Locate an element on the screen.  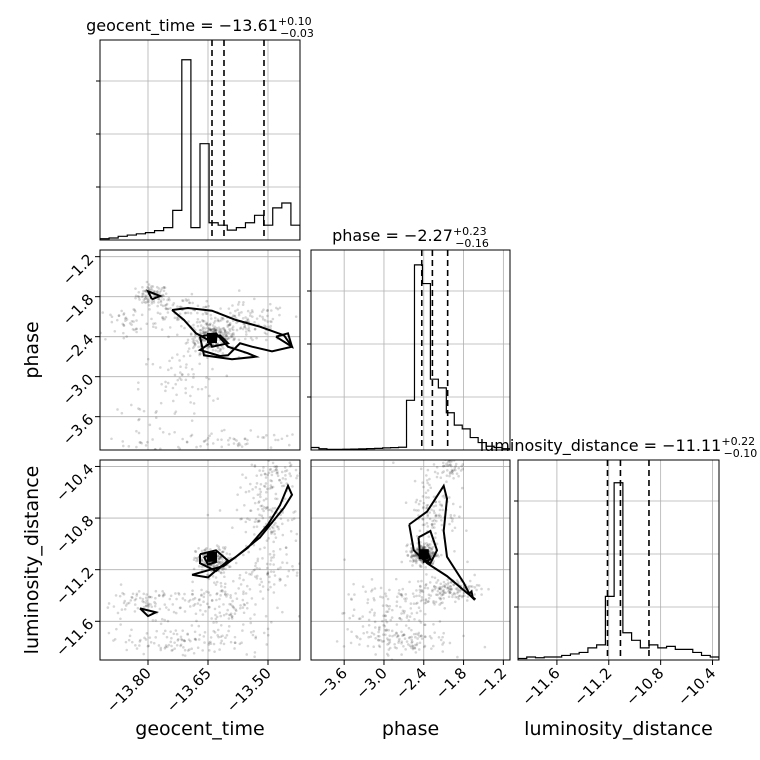
histogram-geocent_time is located at coordinates (200, 149).